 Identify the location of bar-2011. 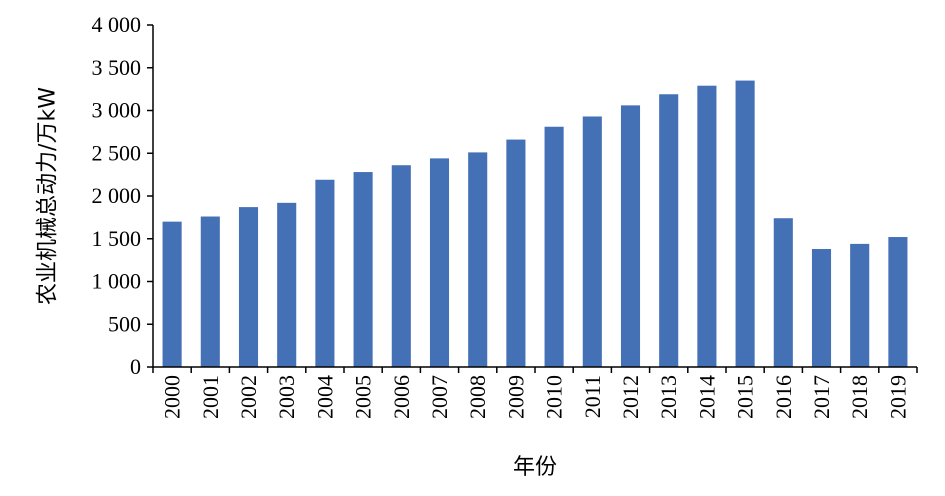
(592, 241).